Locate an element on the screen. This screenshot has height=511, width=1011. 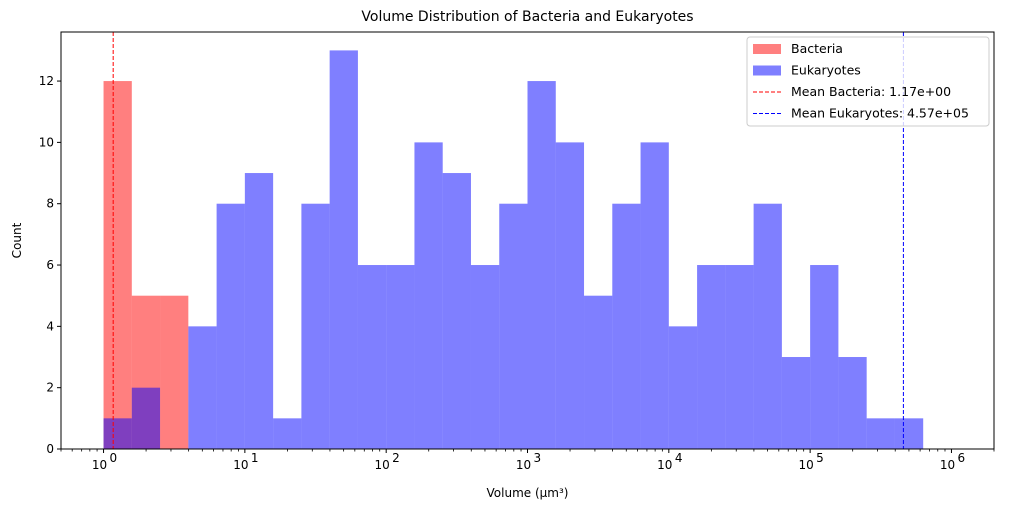
y-tick-label: 0 is located at coordinates (50, 449).